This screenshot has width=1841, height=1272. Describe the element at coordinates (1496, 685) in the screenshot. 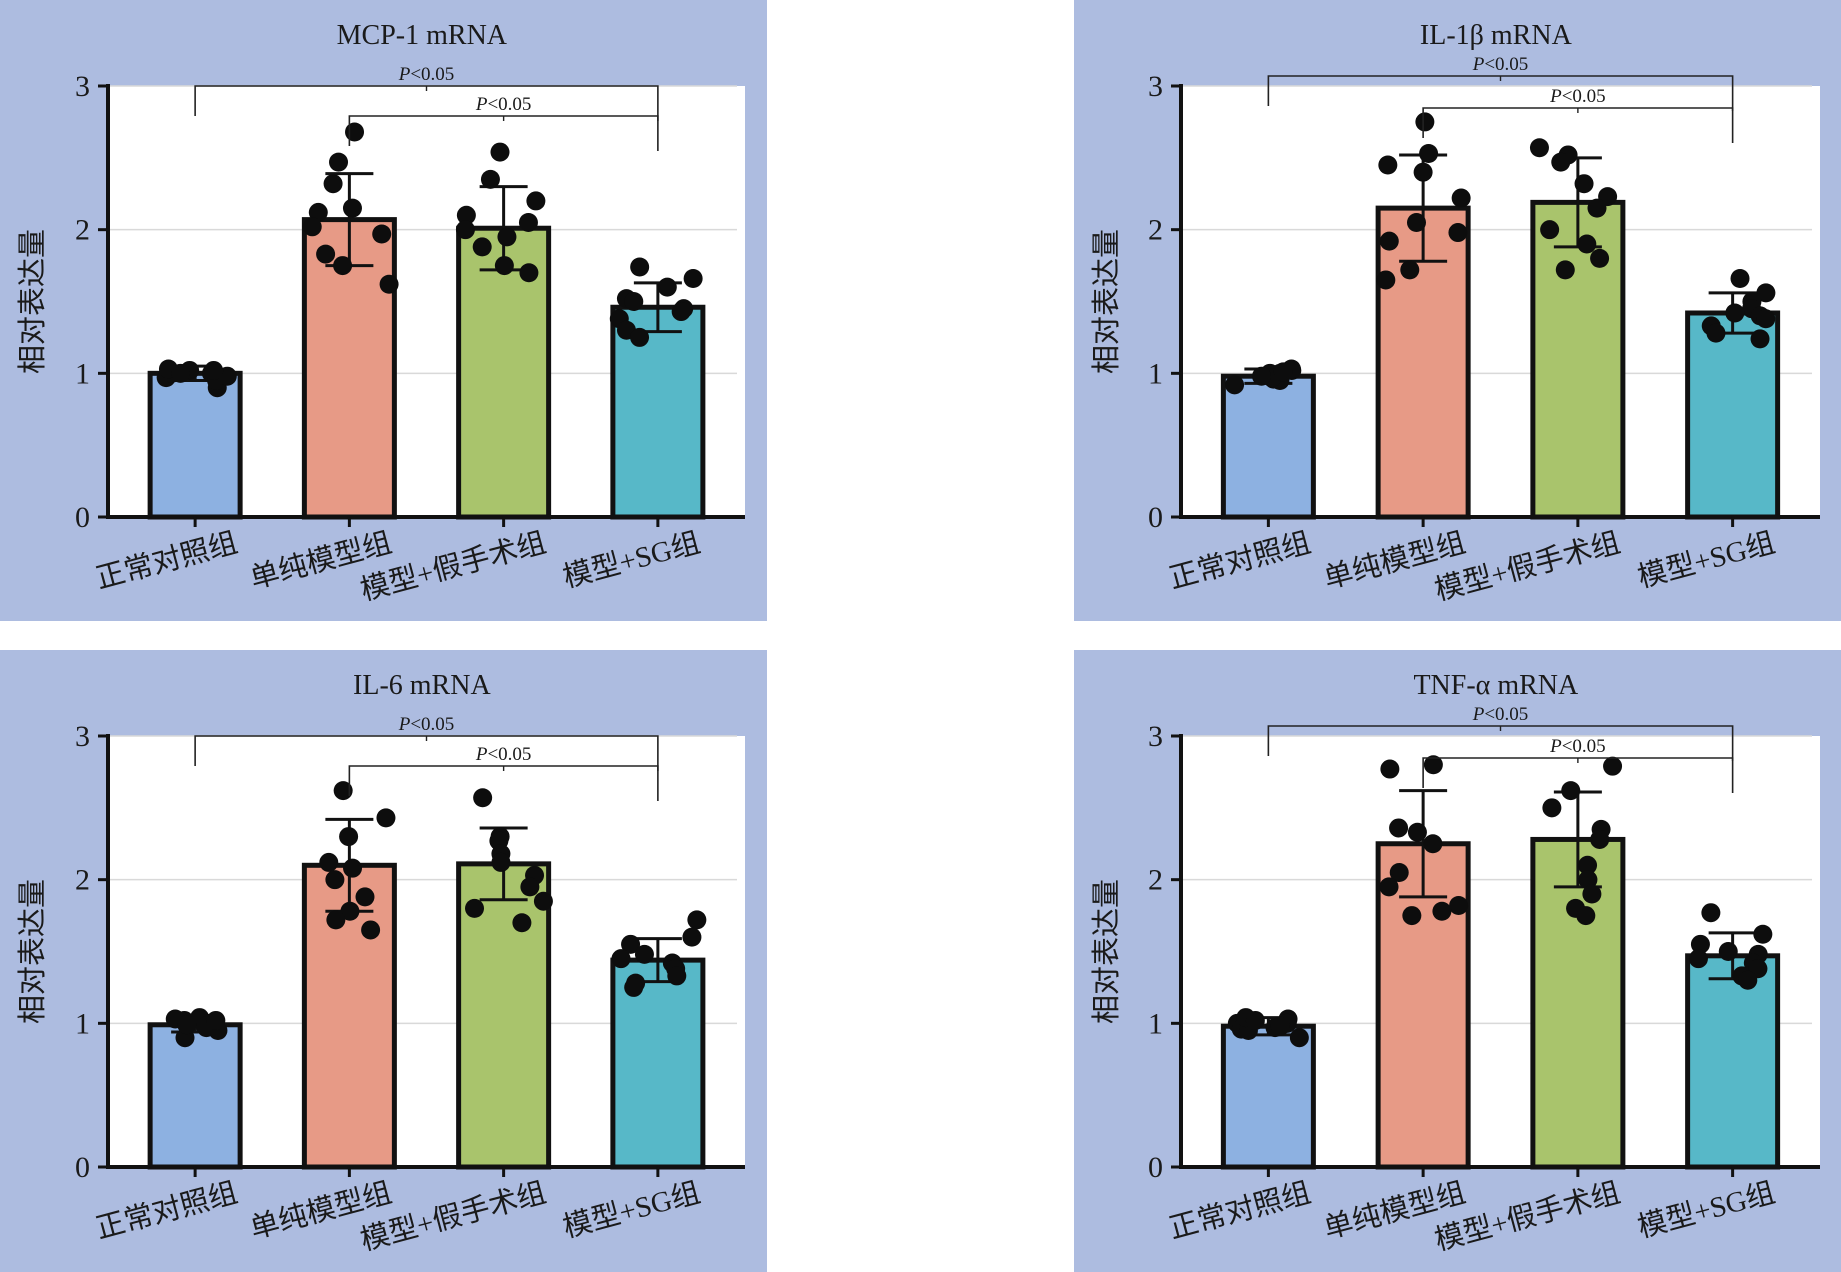

I see `chart-title: TNF-α mRNA` at that location.